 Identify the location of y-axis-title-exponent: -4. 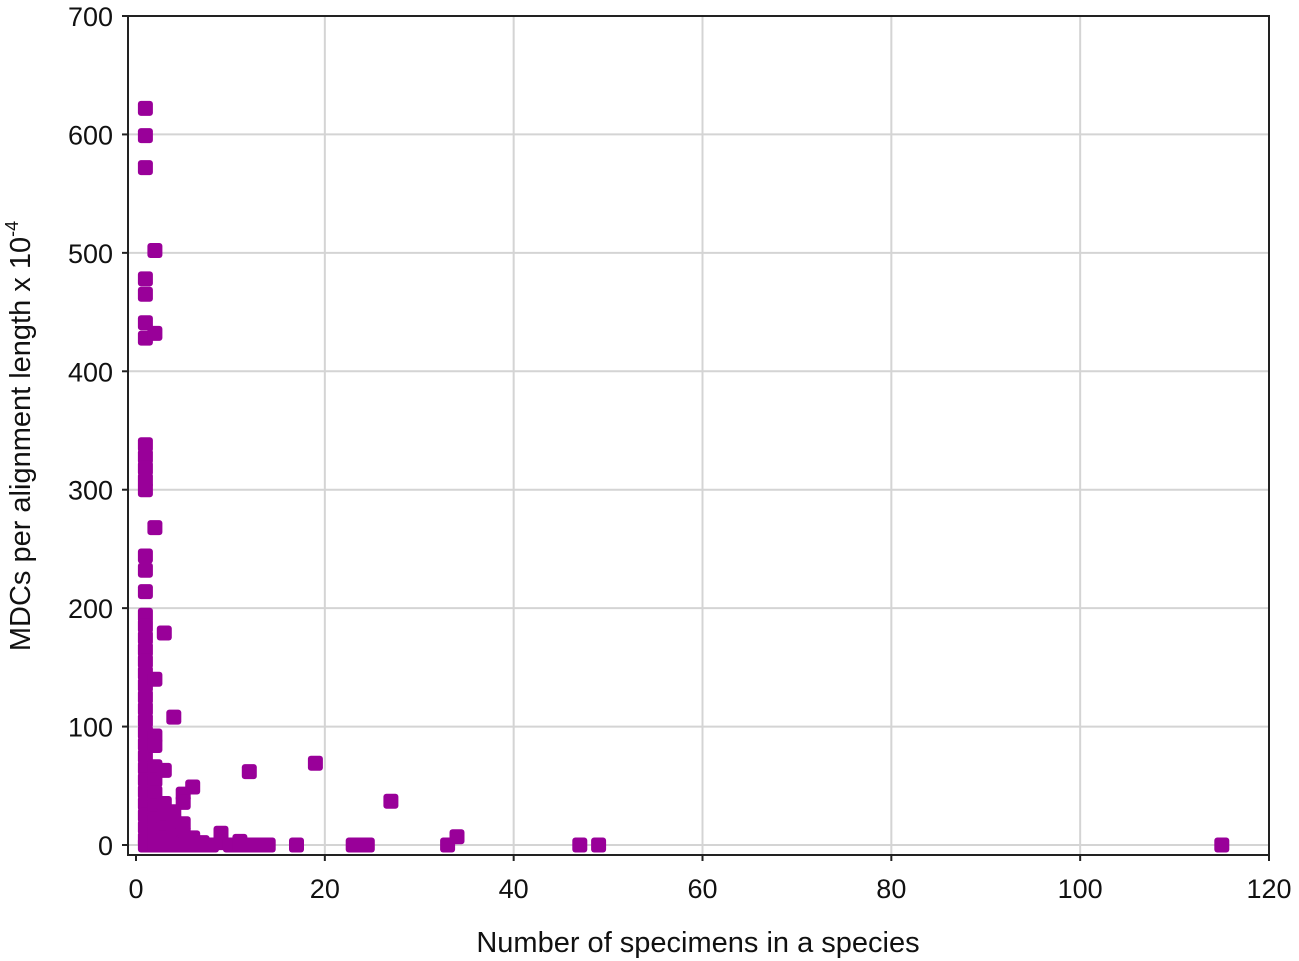
(12, 229).